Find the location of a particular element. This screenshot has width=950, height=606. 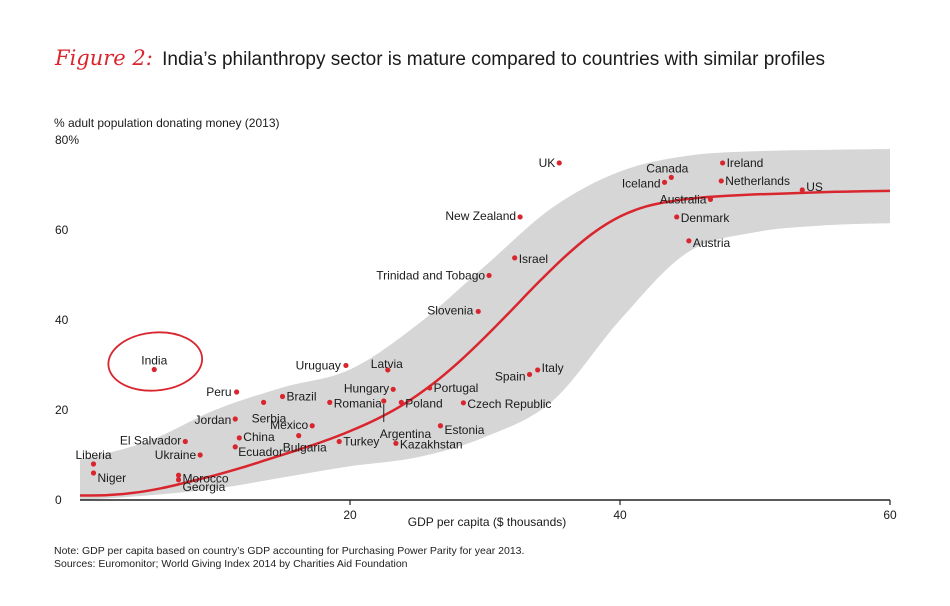

point-label: India is located at coordinates (154, 361).